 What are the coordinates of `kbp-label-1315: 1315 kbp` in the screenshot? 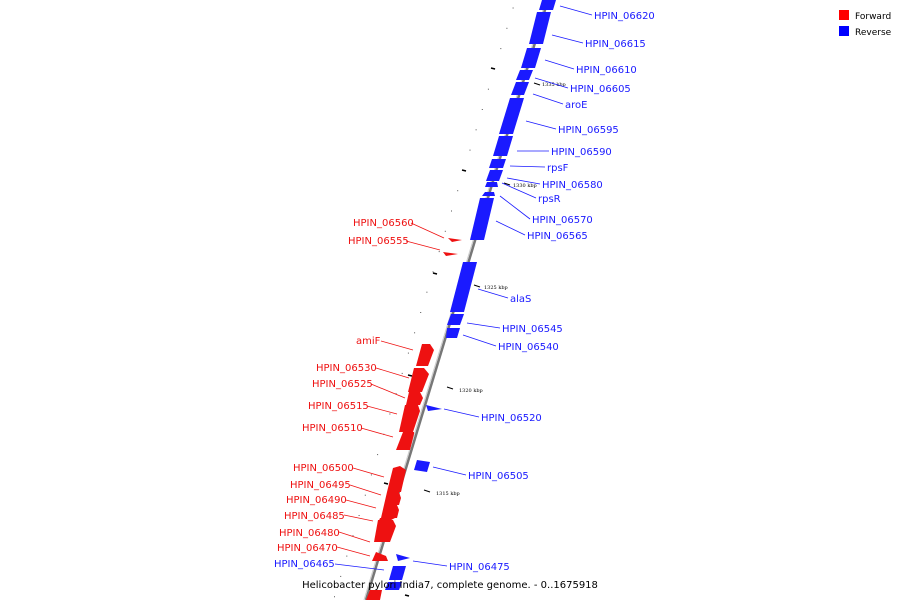 It's located at (448, 494).